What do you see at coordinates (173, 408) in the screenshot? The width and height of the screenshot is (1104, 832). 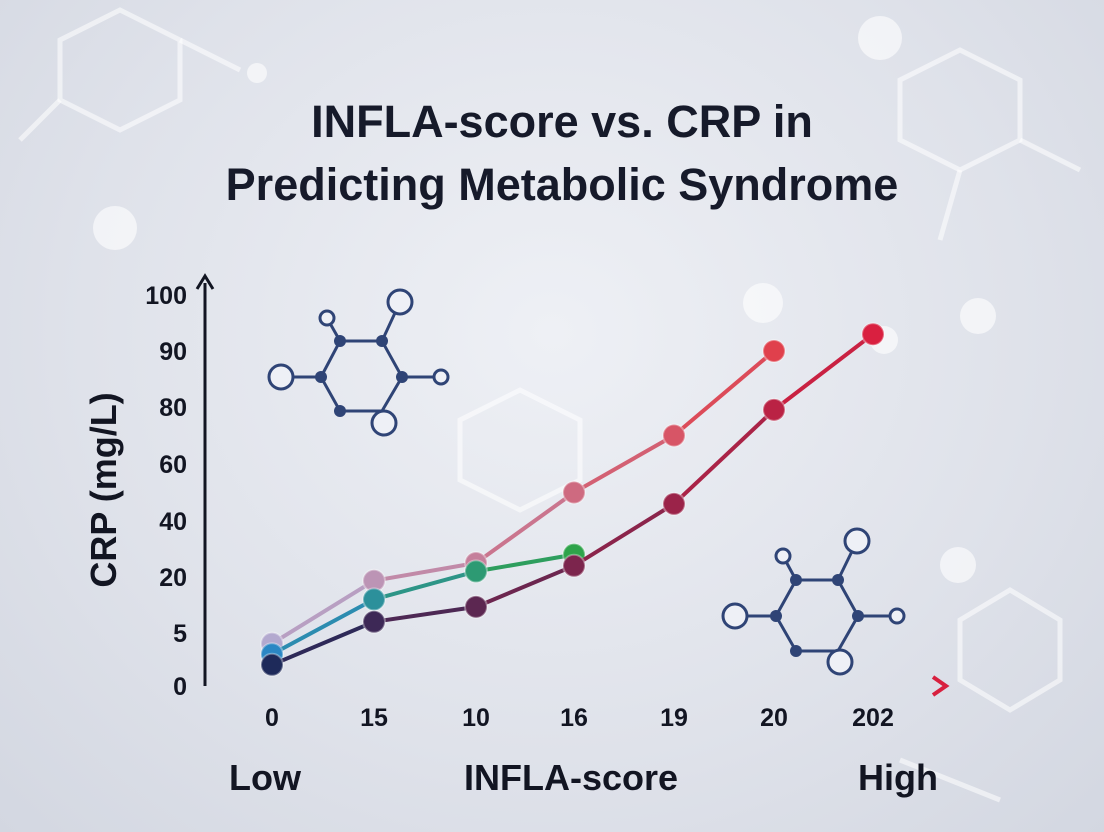 I see `y-tick-label: 80` at bounding box center [173, 408].